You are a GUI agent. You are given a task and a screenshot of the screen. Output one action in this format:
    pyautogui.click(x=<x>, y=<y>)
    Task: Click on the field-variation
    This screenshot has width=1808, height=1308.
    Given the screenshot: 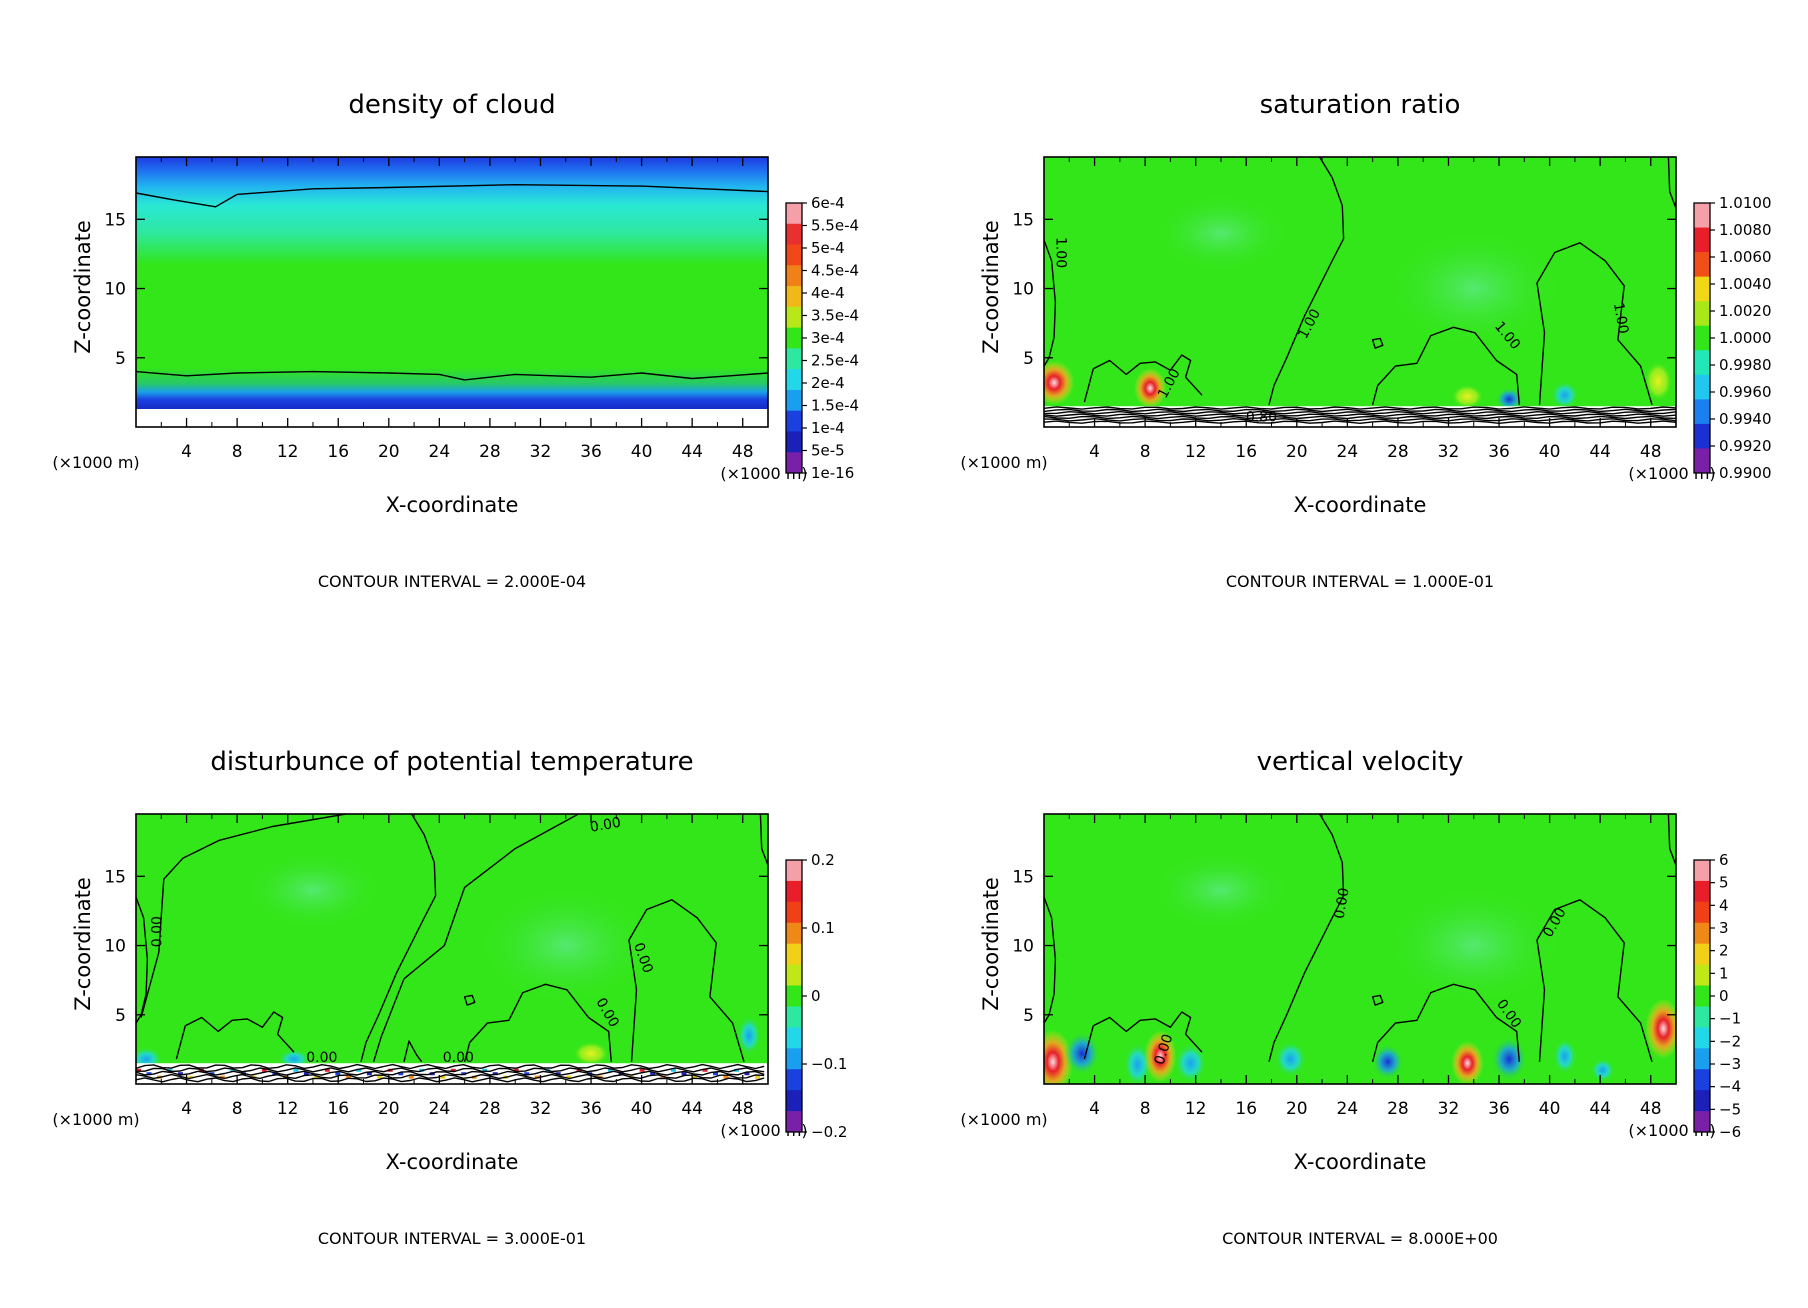 What is the action you would take?
    pyautogui.click(x=312, y=890)
    